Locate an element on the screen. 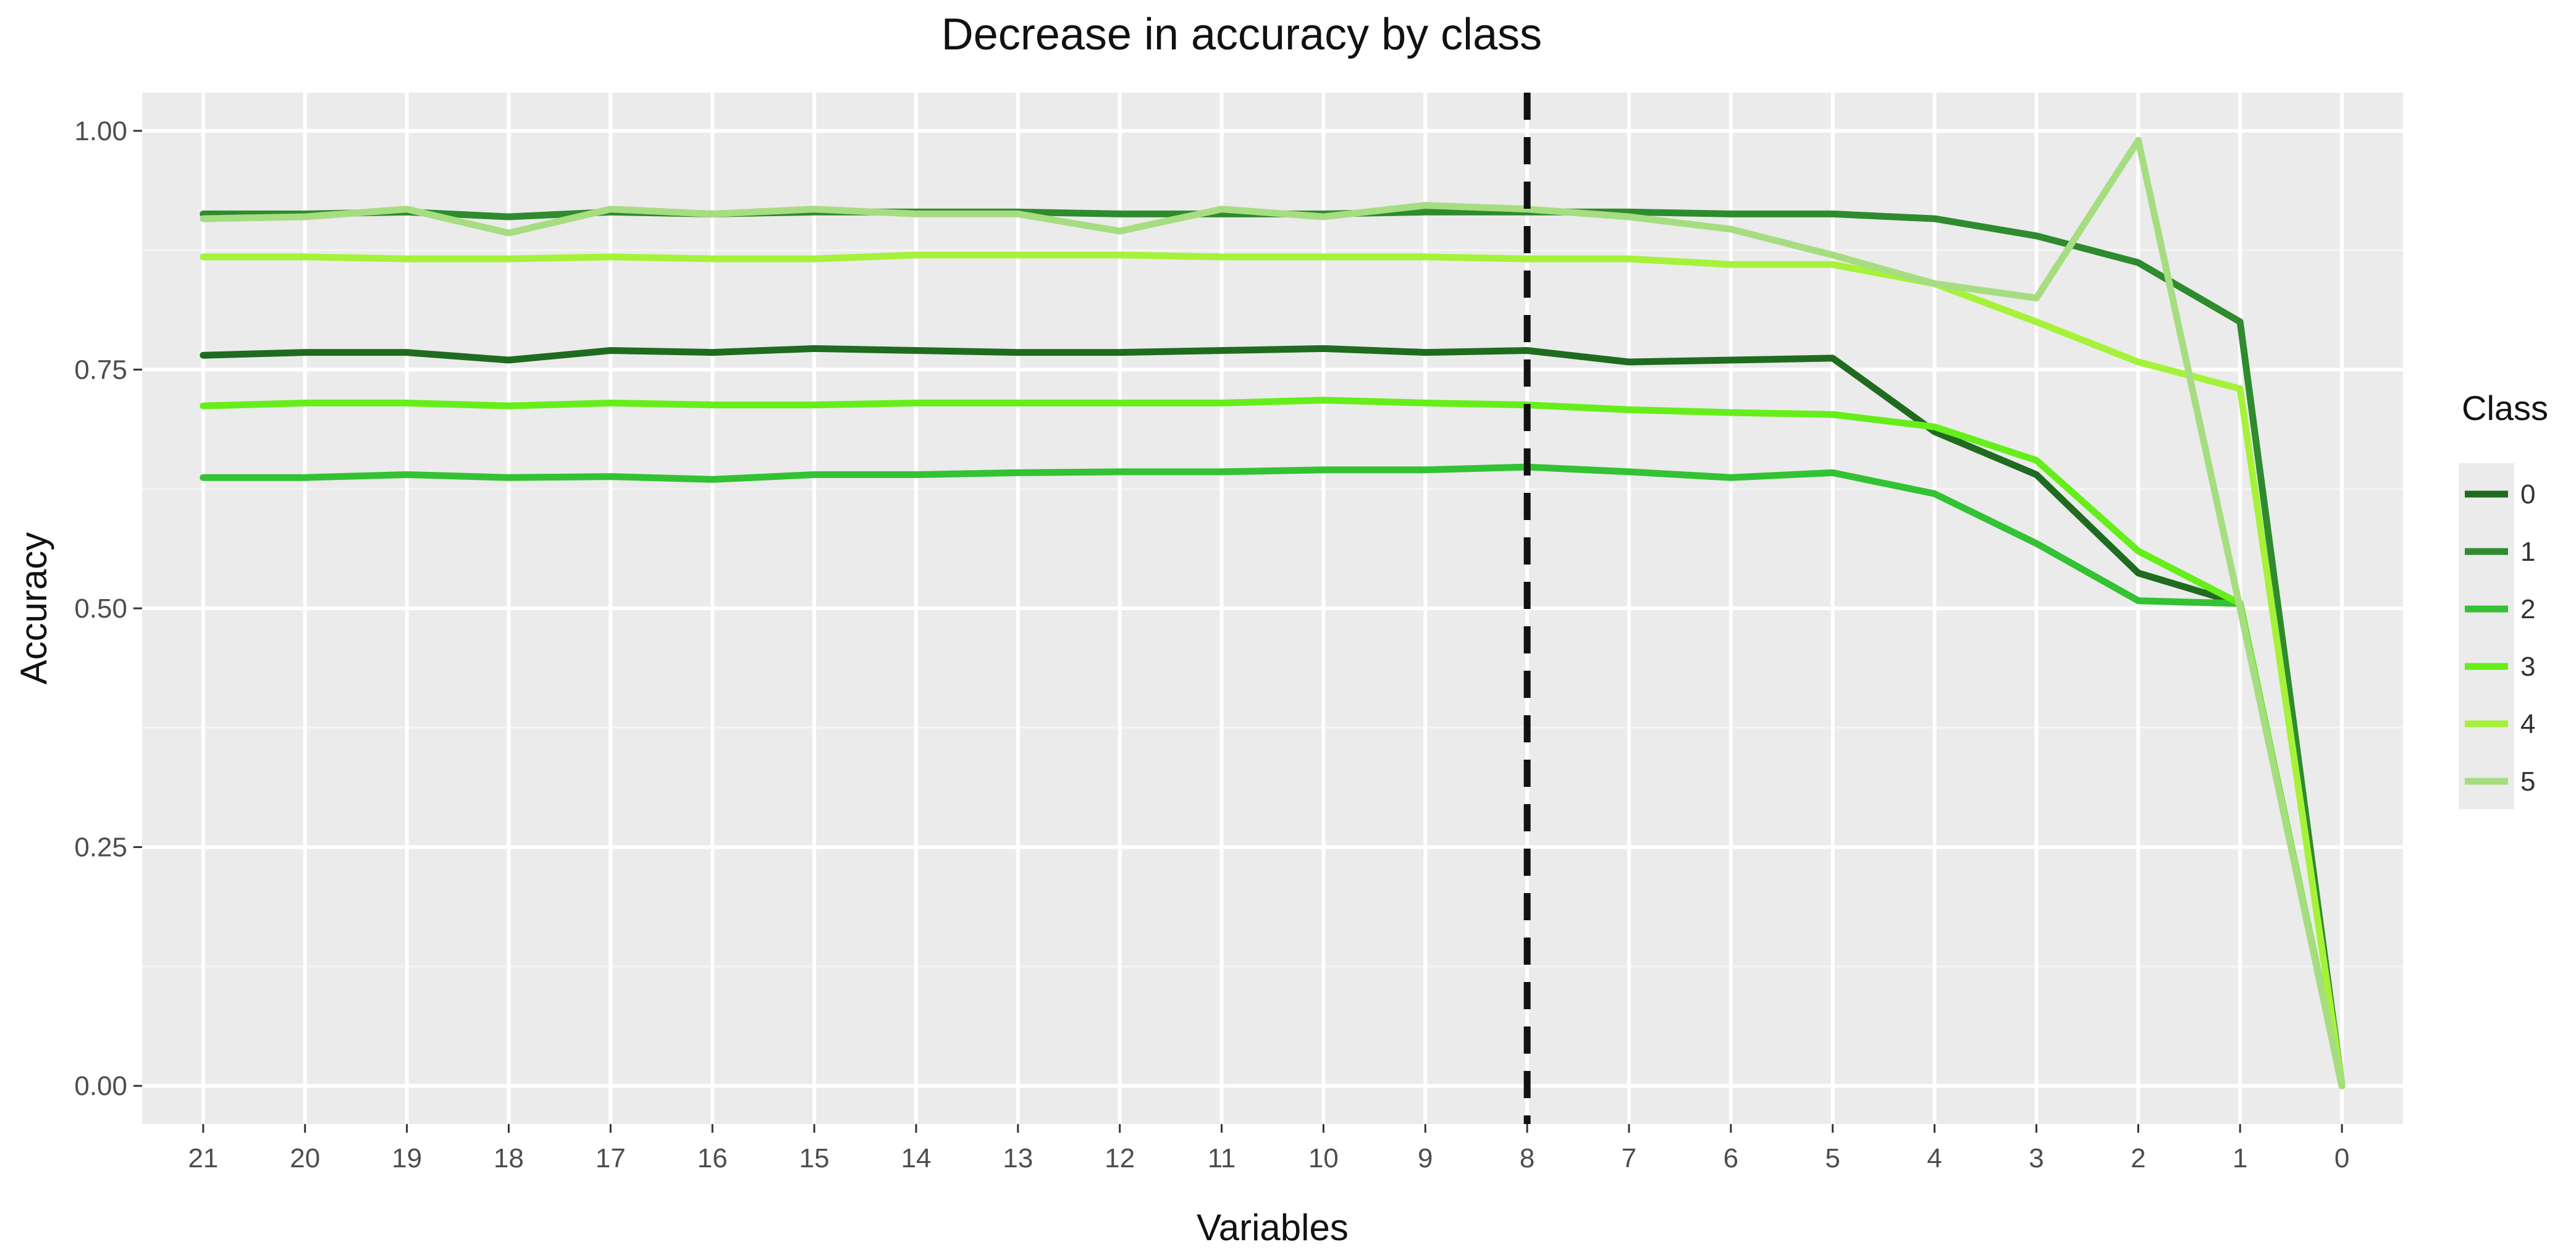 The image size is (2576, 1255). x-axis-title: Variables is located at coordinates (1273, 1227).